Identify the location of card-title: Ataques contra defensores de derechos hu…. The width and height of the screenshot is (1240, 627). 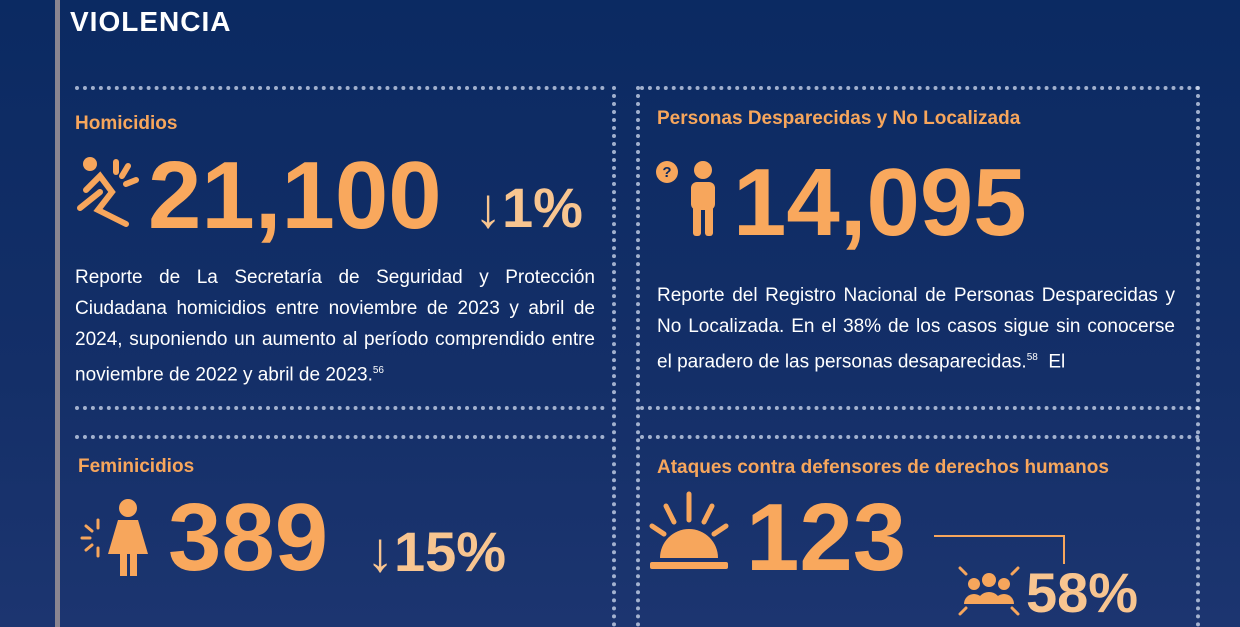
(883, 467).